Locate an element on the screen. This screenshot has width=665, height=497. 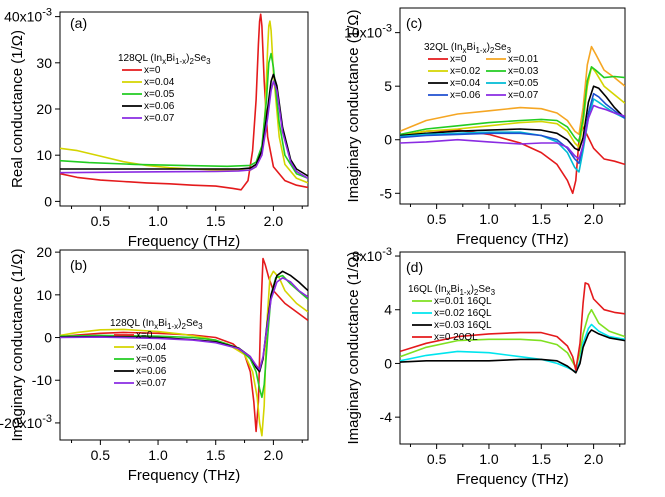
legend-title-part: 16QL (In is located at coordinates (427, 289).